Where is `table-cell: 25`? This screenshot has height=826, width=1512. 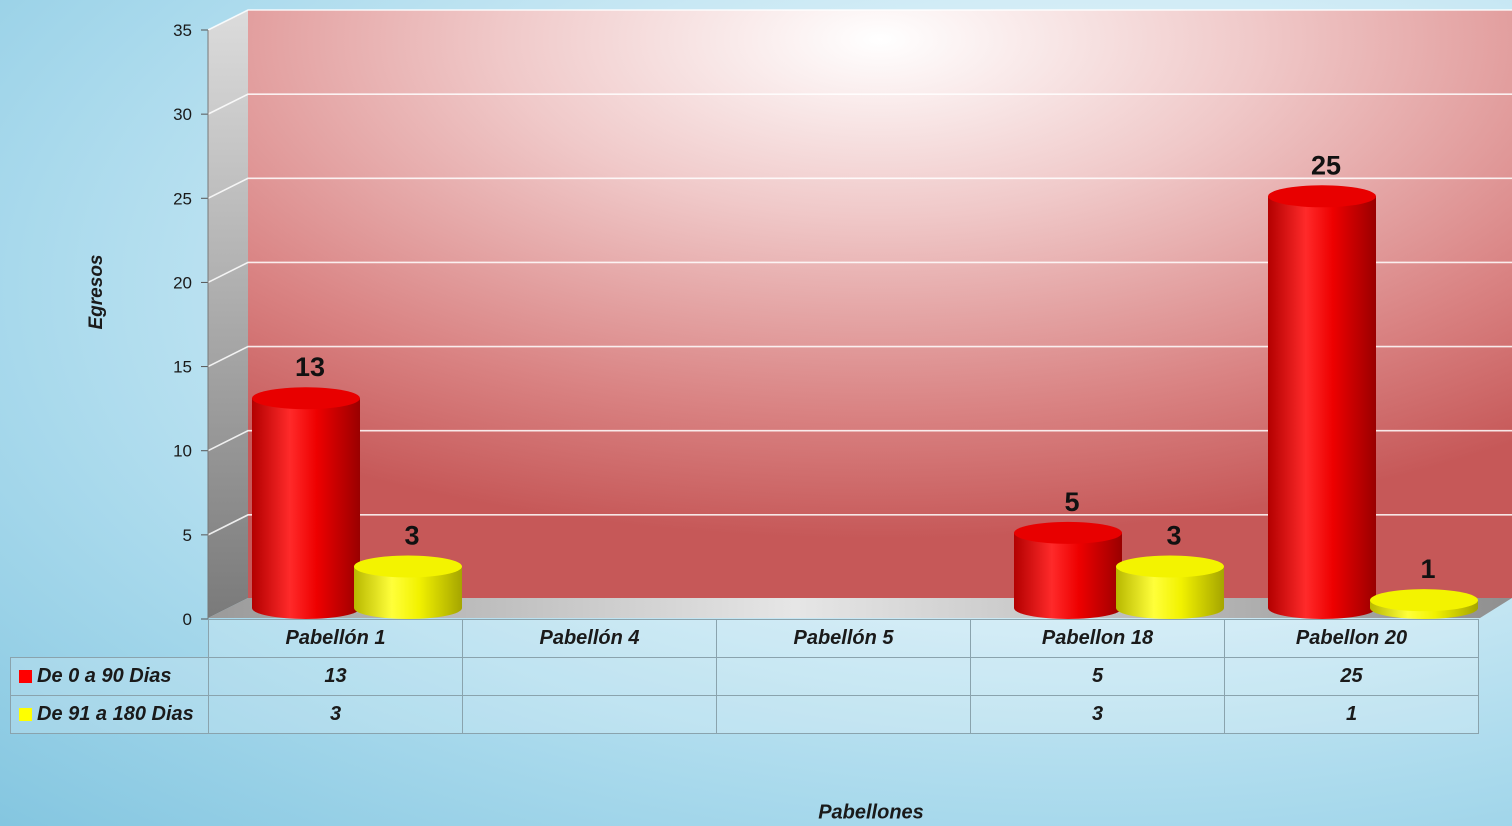 table-cell: 25 is located at coordinates (1351, 676).